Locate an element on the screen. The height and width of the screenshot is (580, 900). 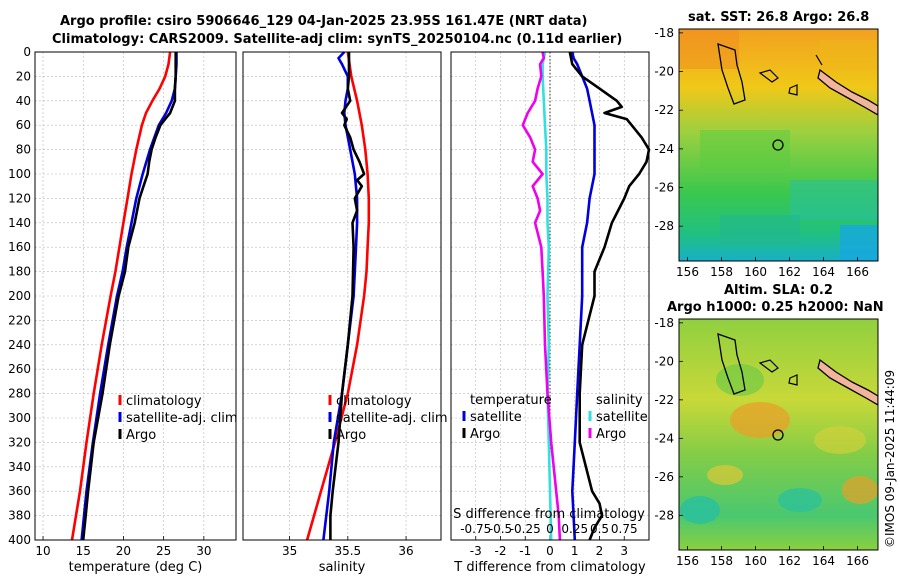
x-tick-label-secondary: -0.25 is located at coordinates (525, 529).